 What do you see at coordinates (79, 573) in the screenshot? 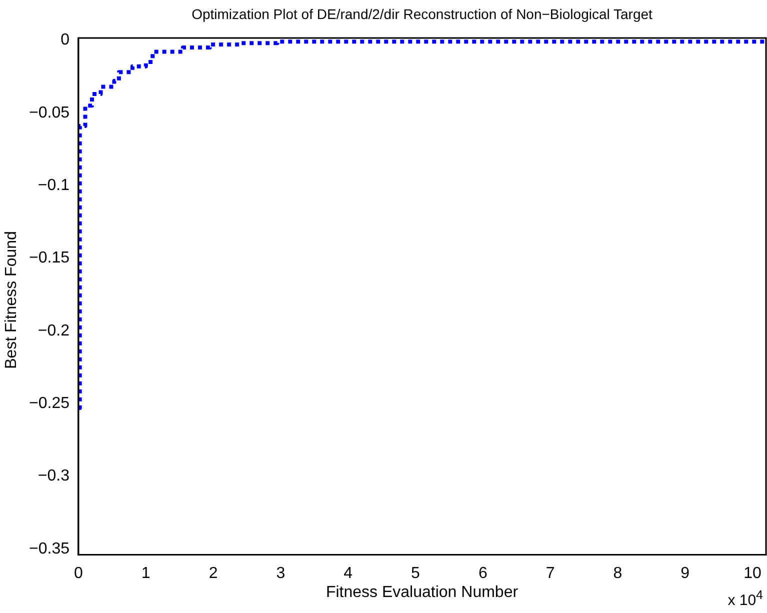
I see `x-tick-label: 0` at bounding box center [79, 573].